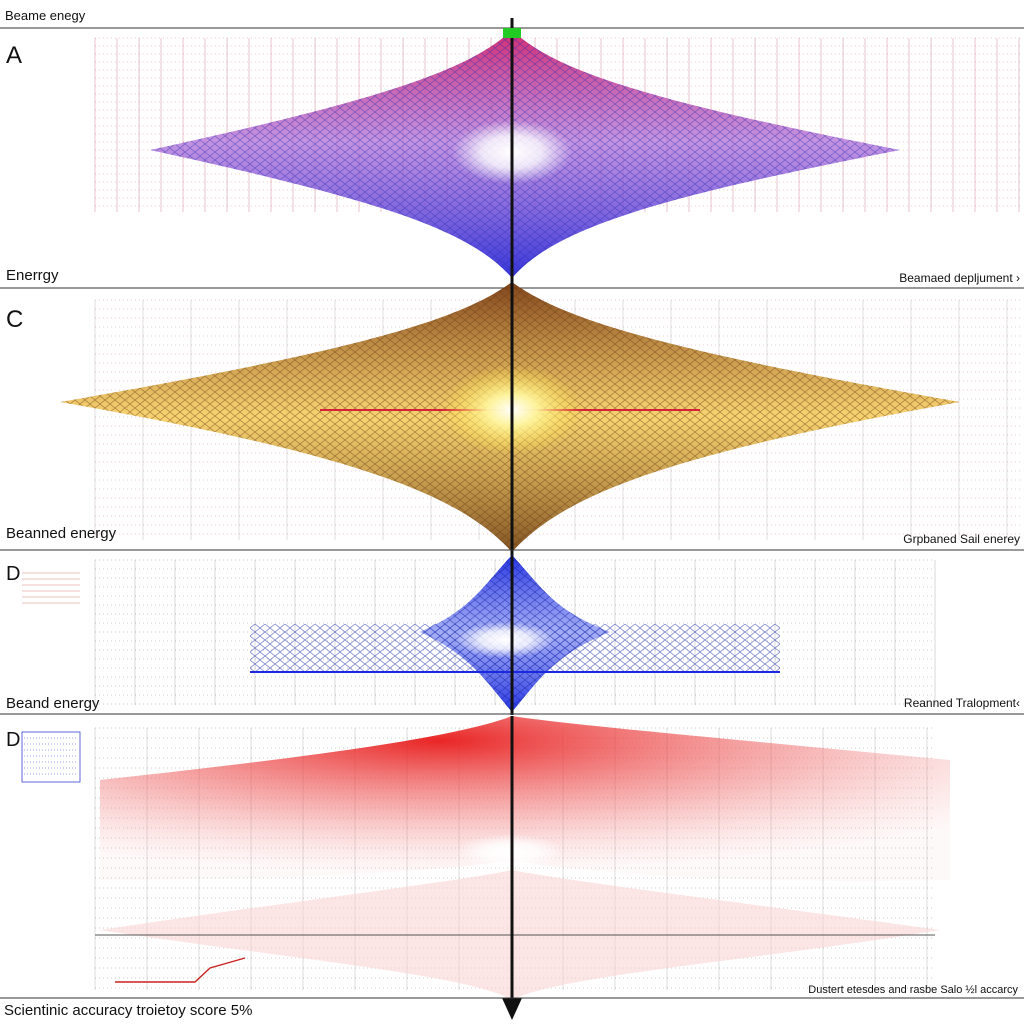  I want to click on panel-d-red-letter: D, so click(13, 740).